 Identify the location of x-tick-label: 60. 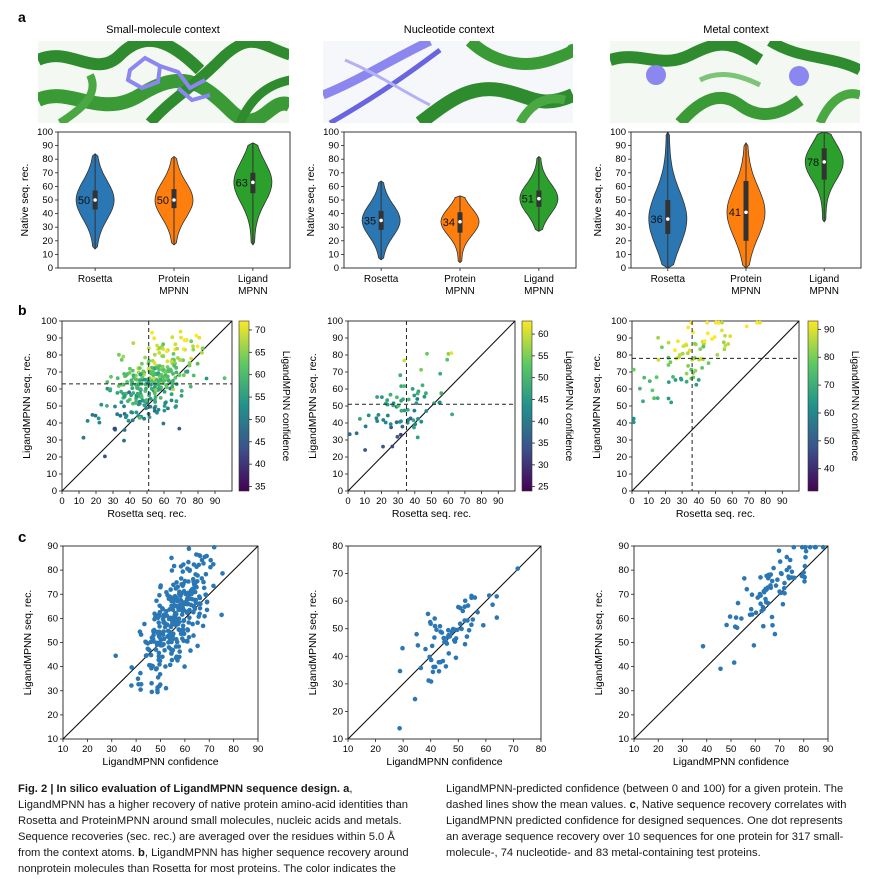
(448, 501).